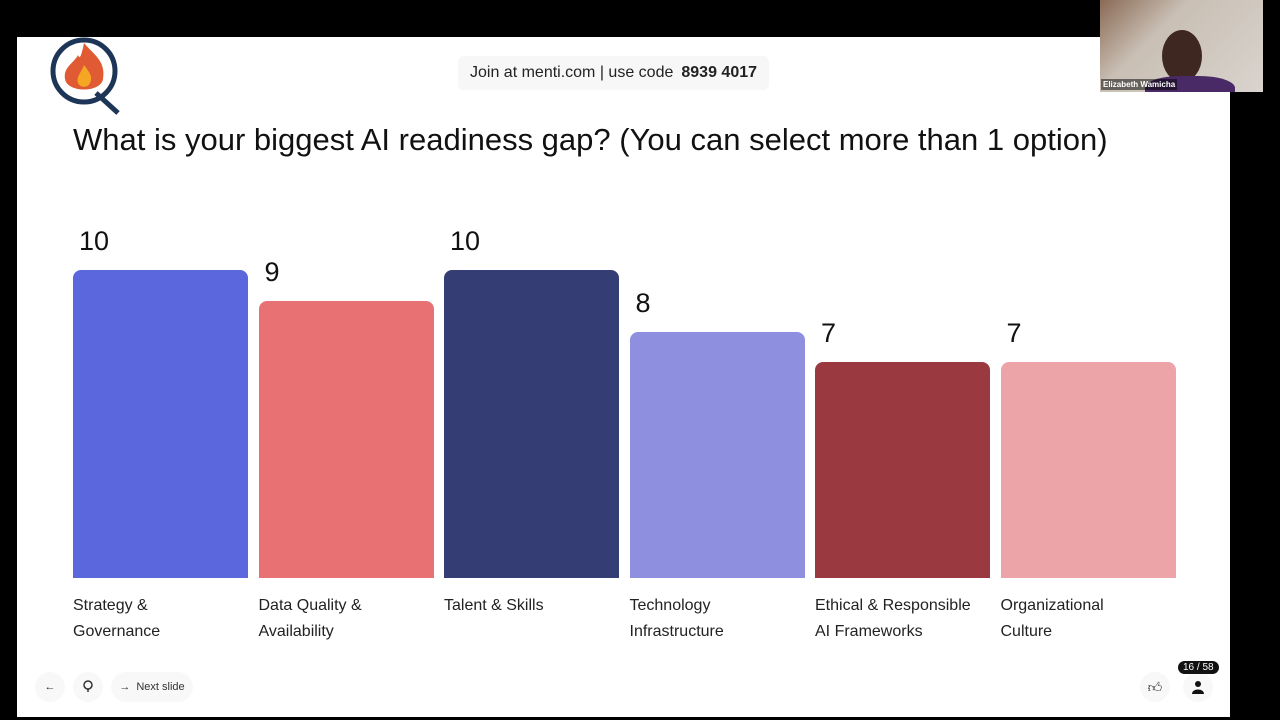  What do you see at coordinates (85, 76) in the screenshot?
I see `logo-icon` at bounding box center [85, 76].